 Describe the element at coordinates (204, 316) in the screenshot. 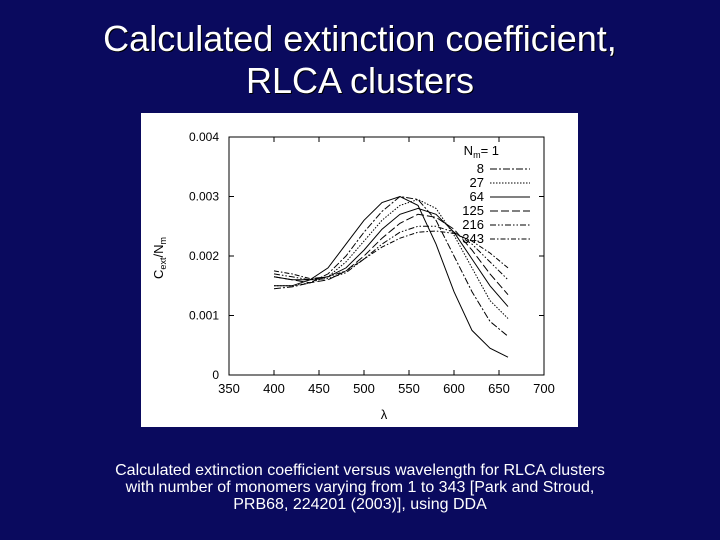

I see `y-tick-label: 0.001` at that location.